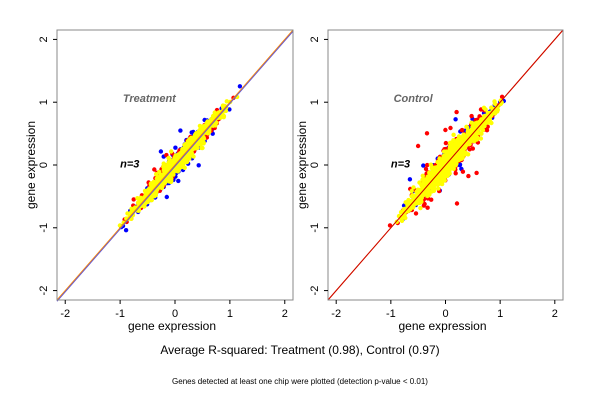  What do you see at coordinates (445, 314) in the screenshot?
I see `control-x-tick-label: 0` at bounding box center [445, 314].